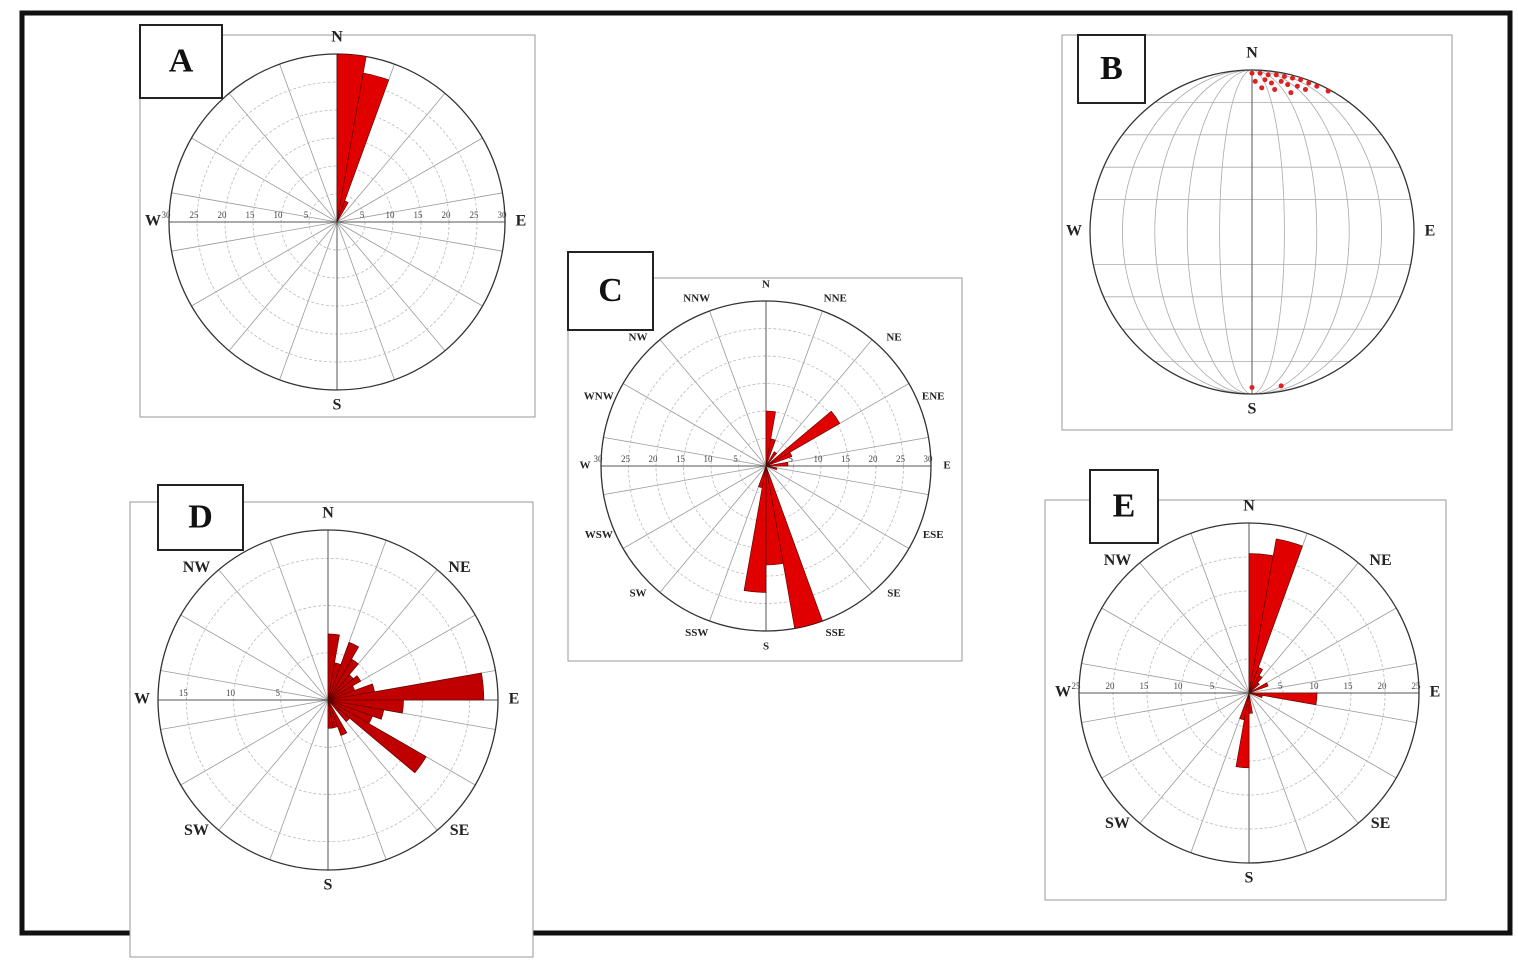 This screenshot has height=964, width=1518. What do you see at coordinates (835, 633) in the screenshot?
I see `direction-label: SSE` at bounding box center [835, 633].